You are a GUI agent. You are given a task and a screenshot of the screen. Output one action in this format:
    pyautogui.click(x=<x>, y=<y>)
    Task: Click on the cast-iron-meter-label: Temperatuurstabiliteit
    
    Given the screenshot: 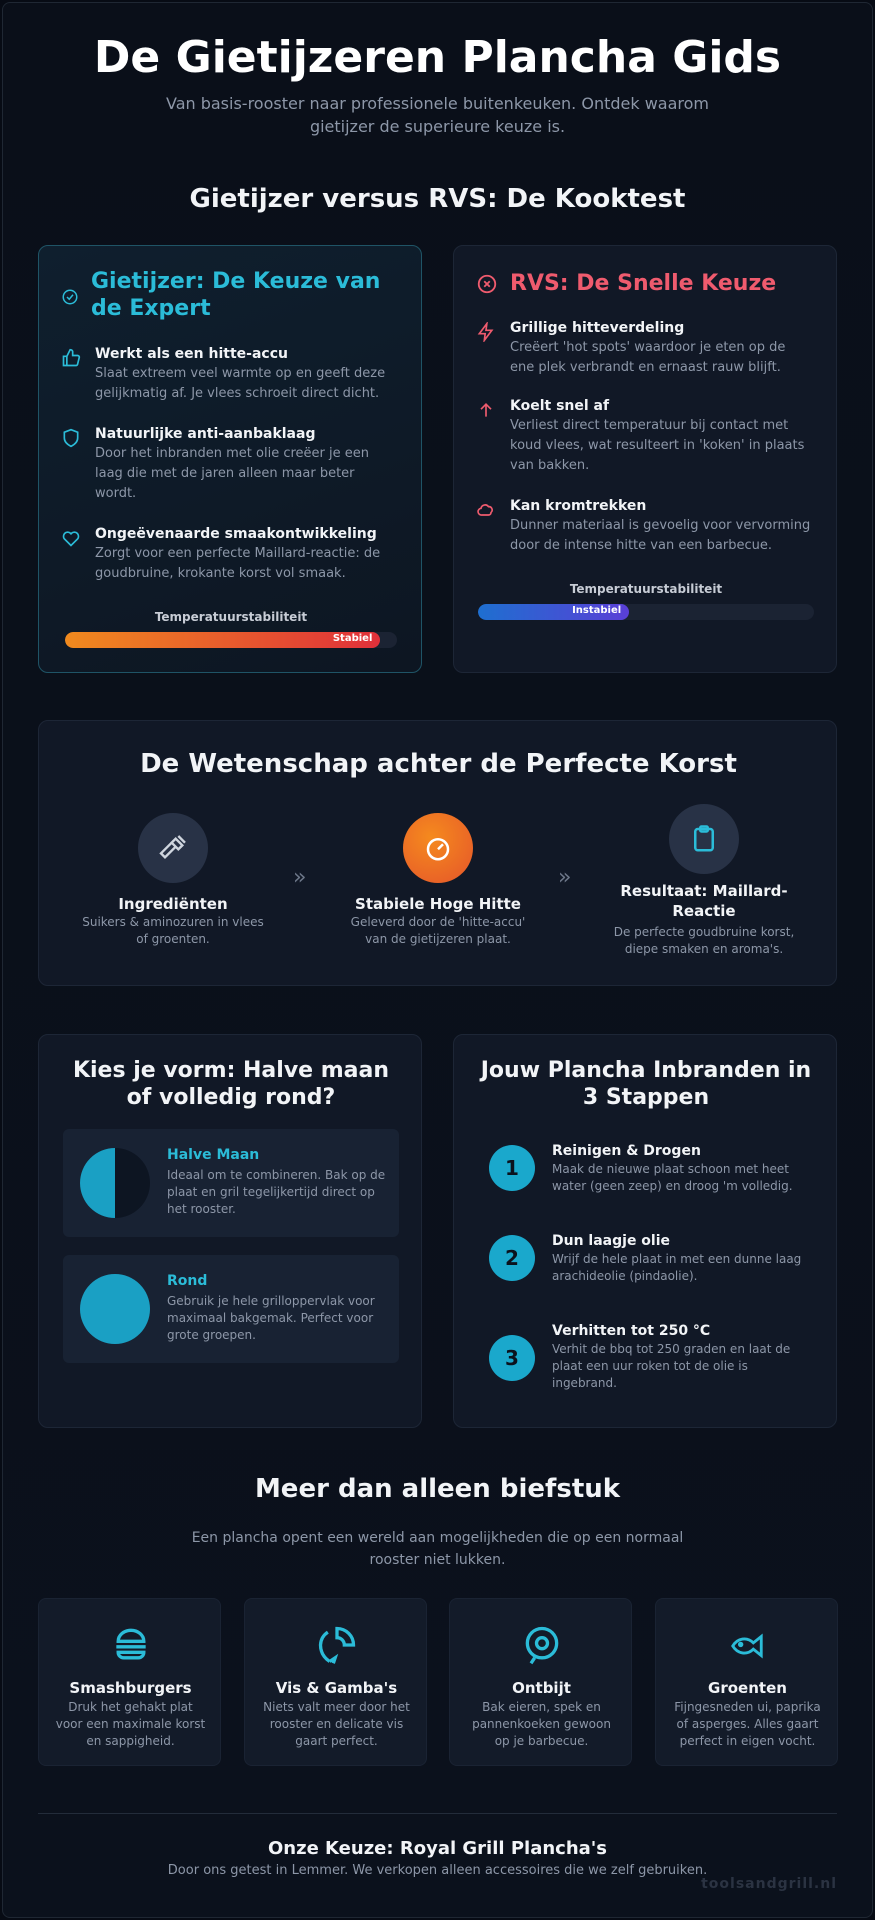 What is the action you would take?
    pyautogui.click(x=231, y=617)
    